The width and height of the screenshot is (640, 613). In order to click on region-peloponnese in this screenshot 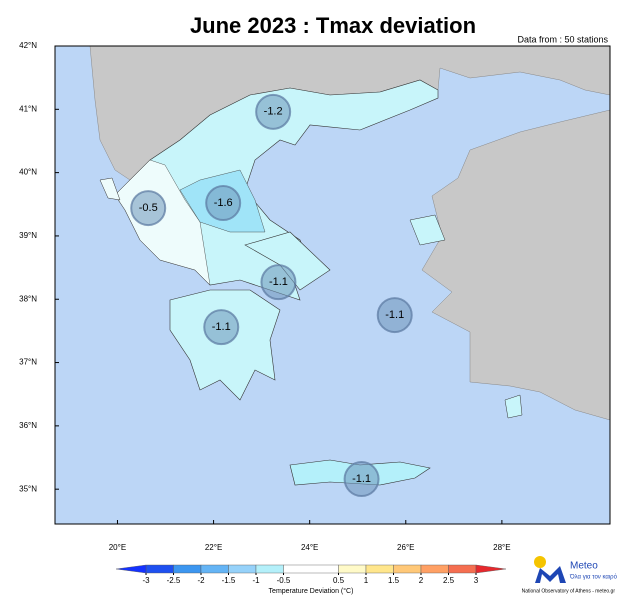, I will do `click(225, 345)`.